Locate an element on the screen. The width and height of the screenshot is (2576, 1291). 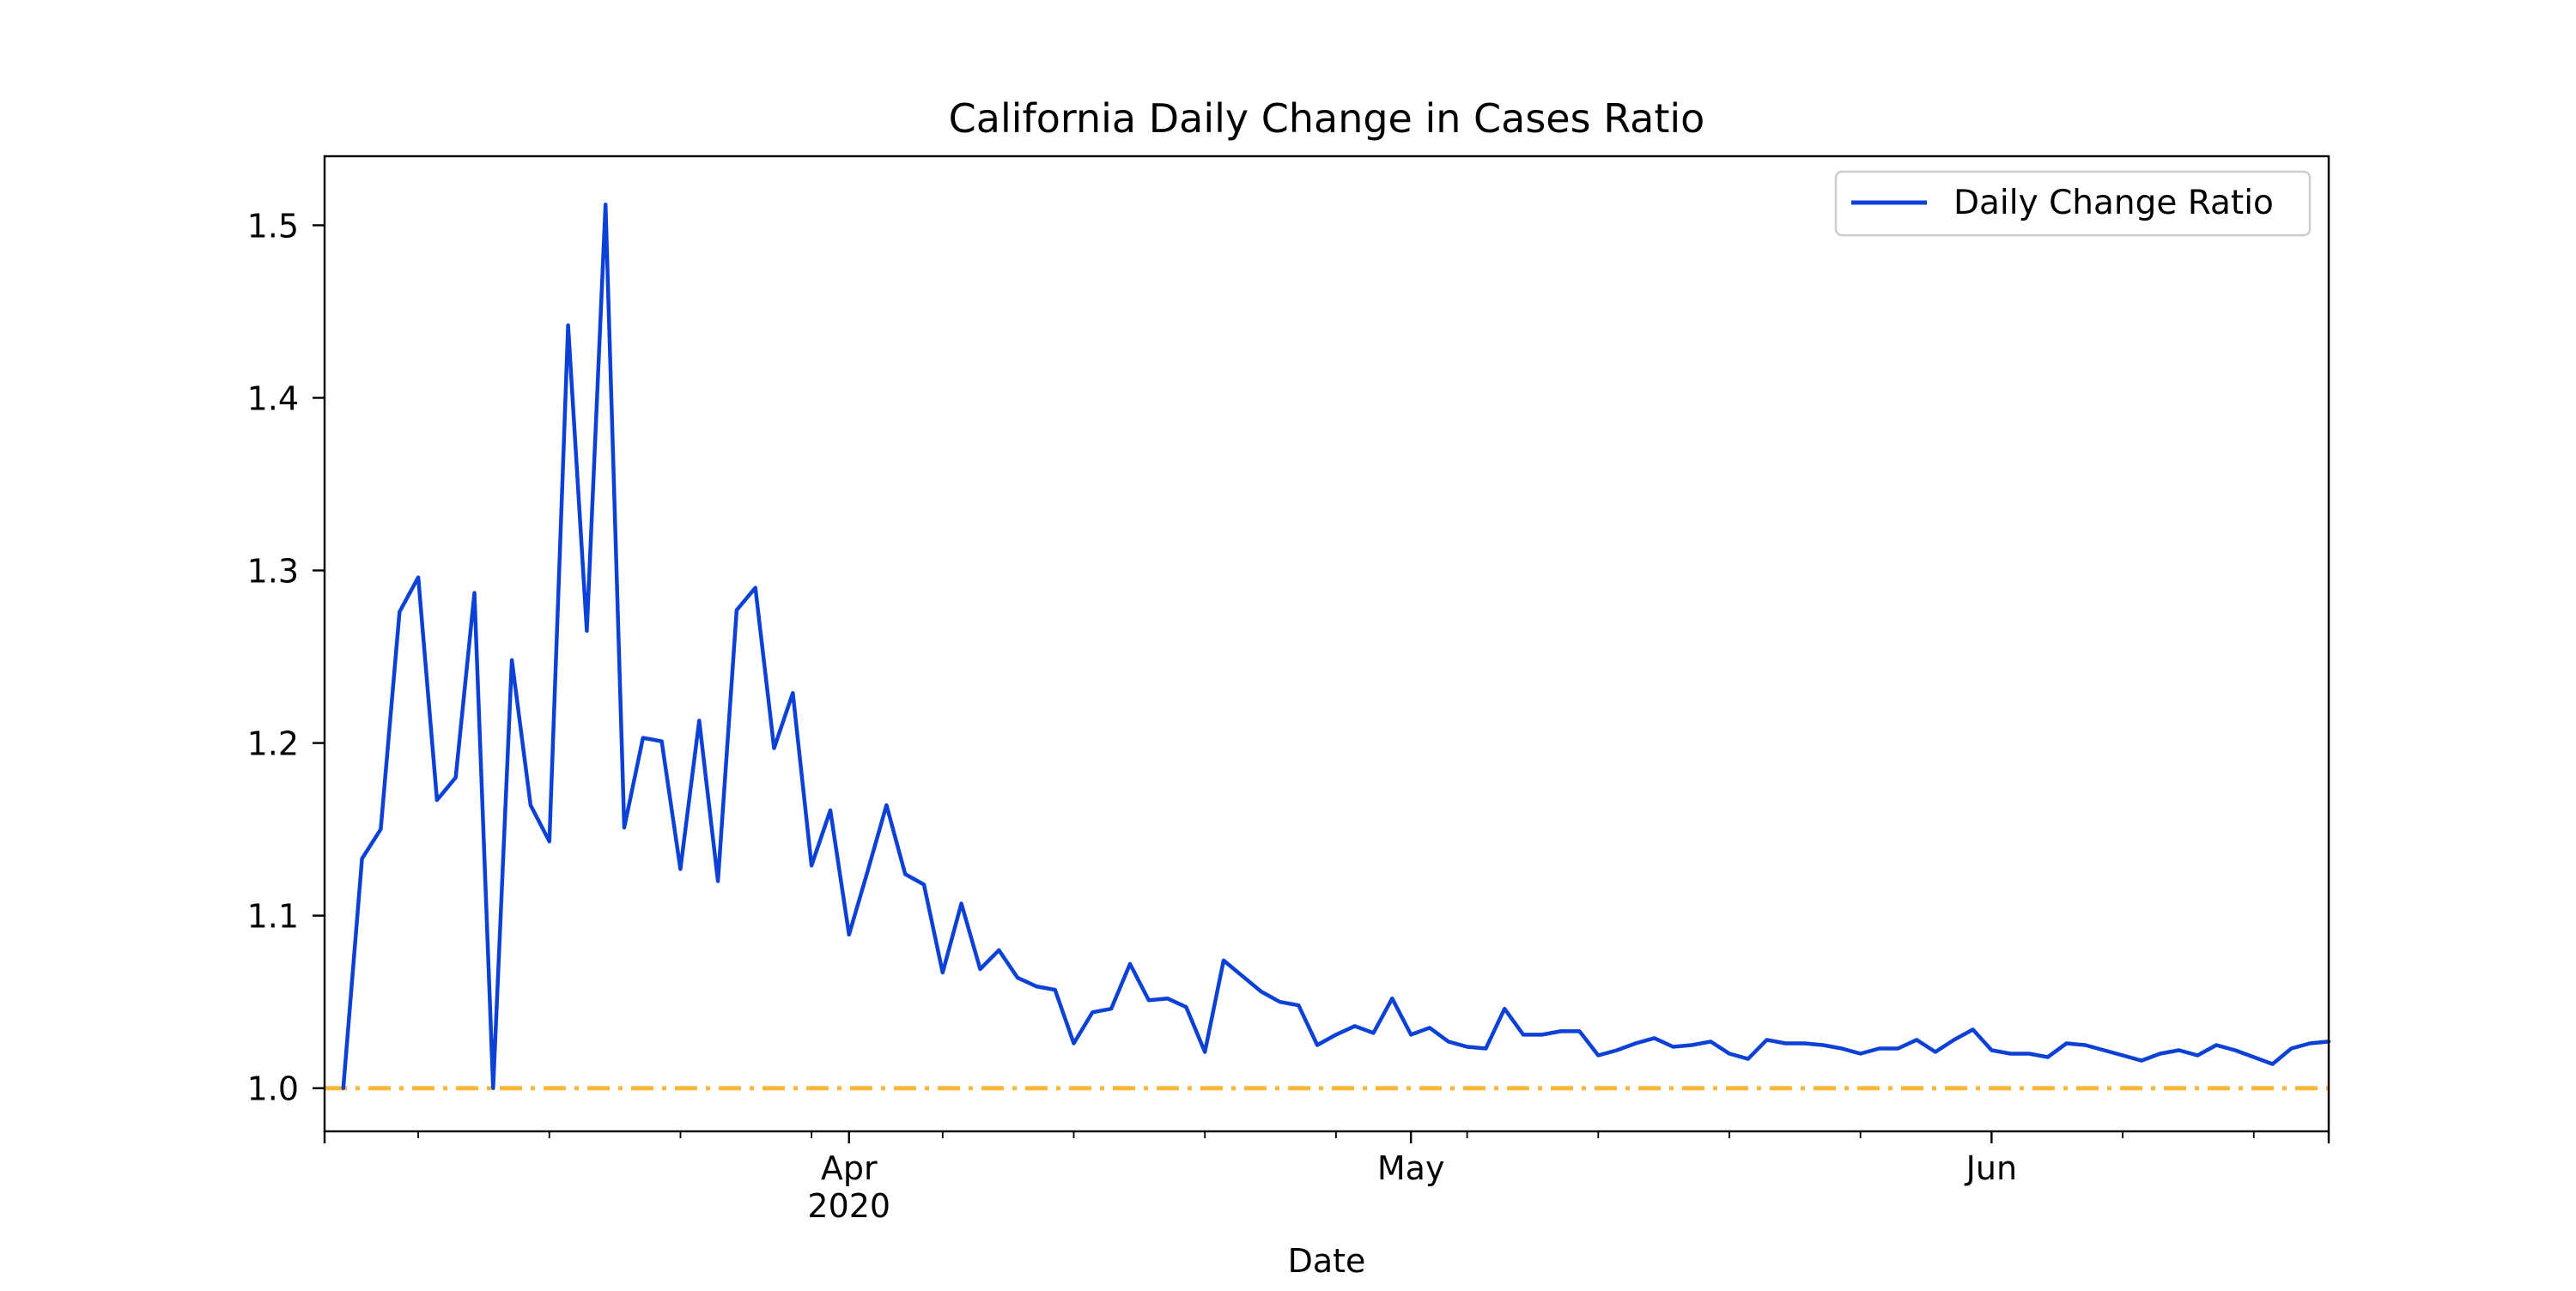
x-tick-label: May is located at coordinates (1411, 1168).